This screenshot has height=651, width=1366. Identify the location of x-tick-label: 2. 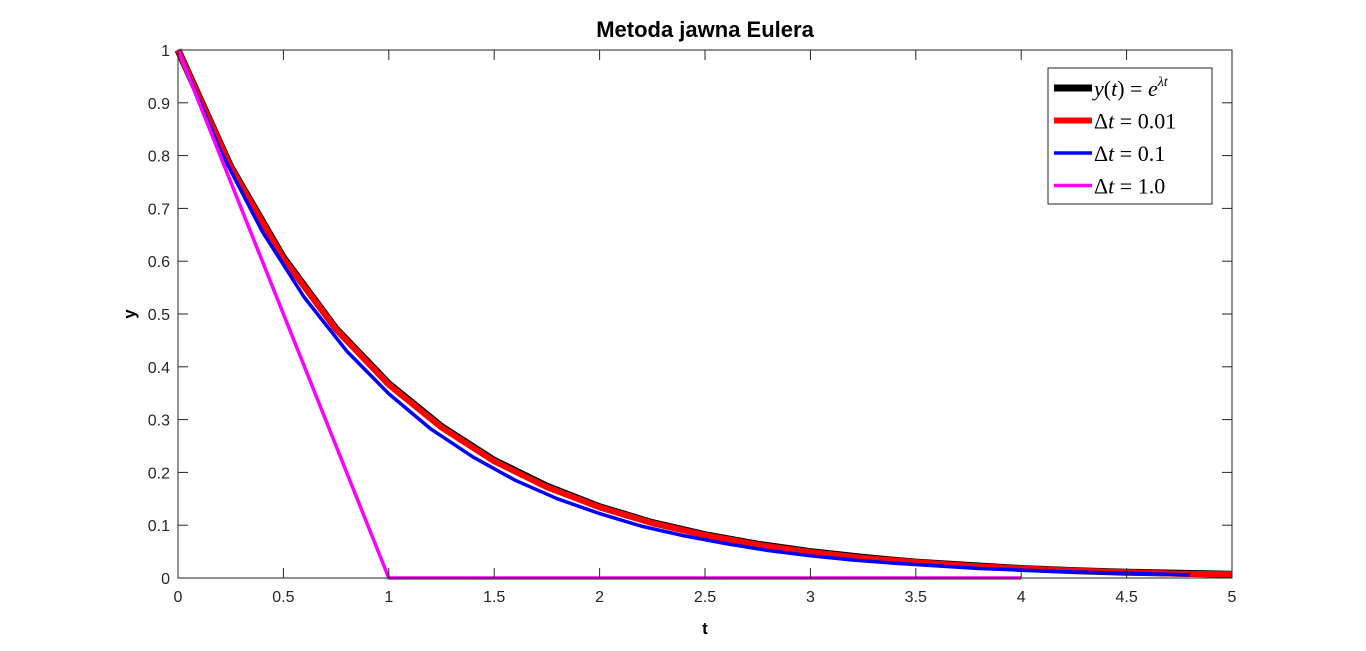
(599, 597).